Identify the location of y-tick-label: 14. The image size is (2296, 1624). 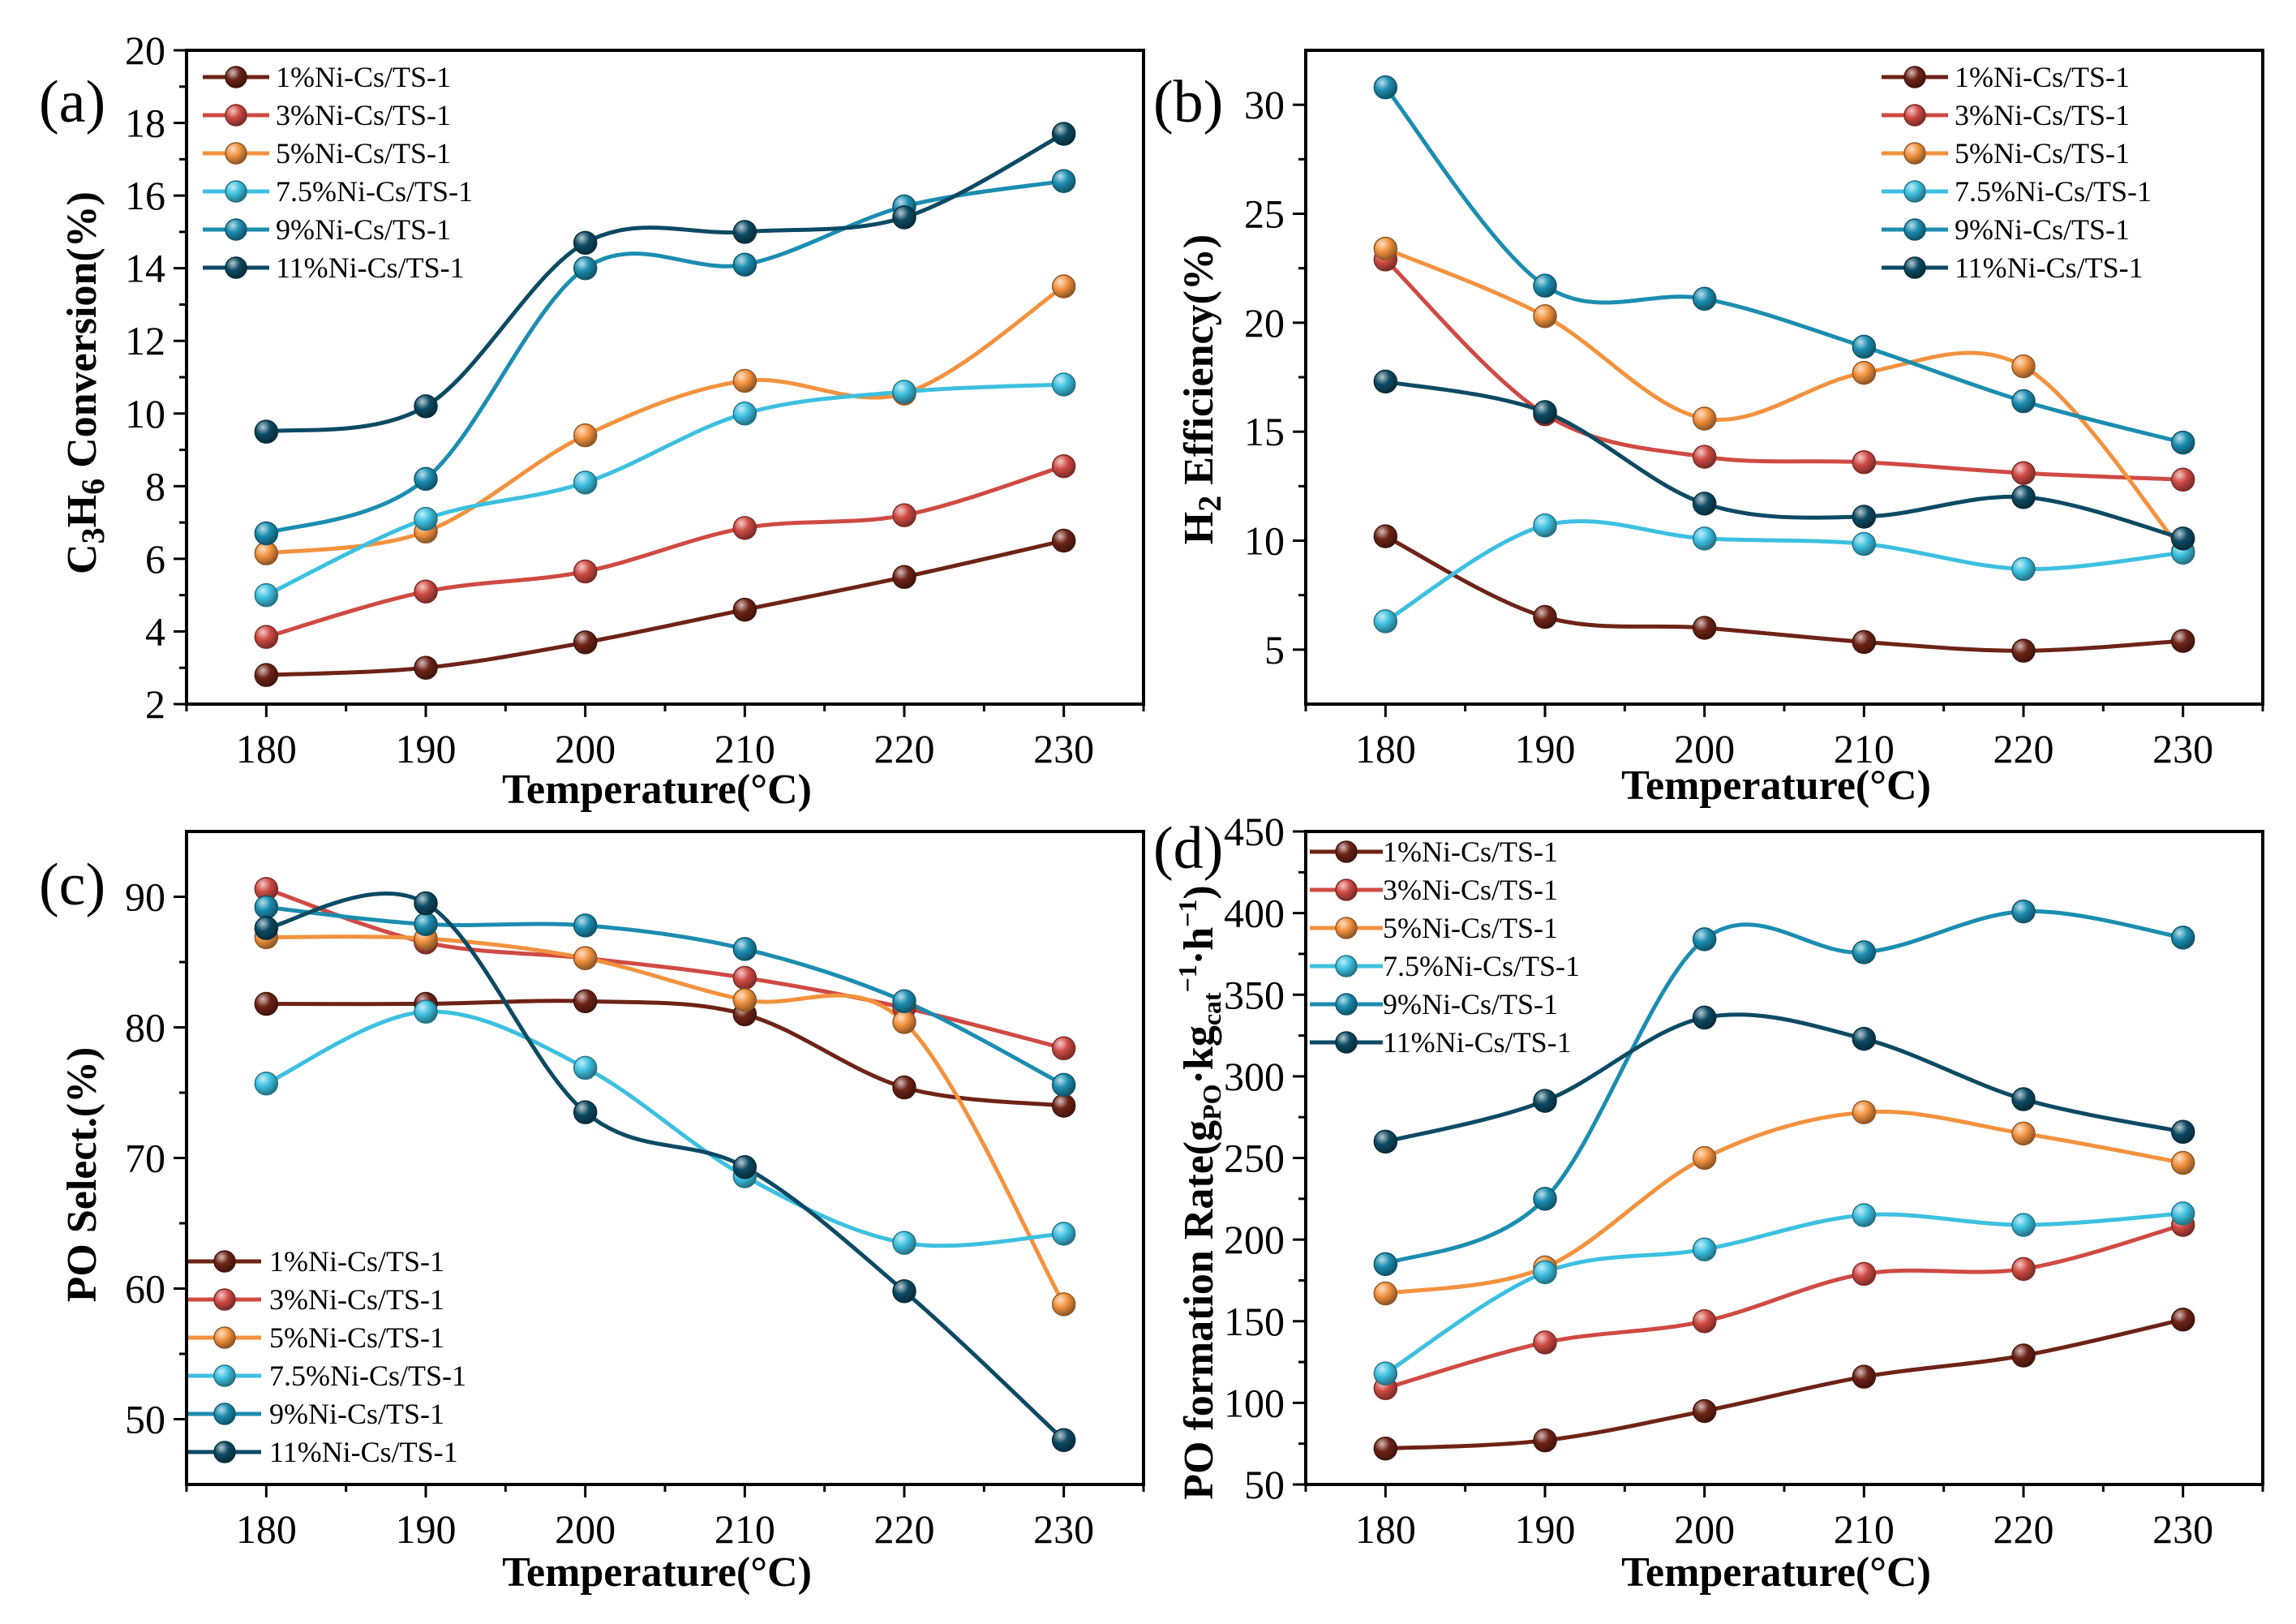
(145, 268).